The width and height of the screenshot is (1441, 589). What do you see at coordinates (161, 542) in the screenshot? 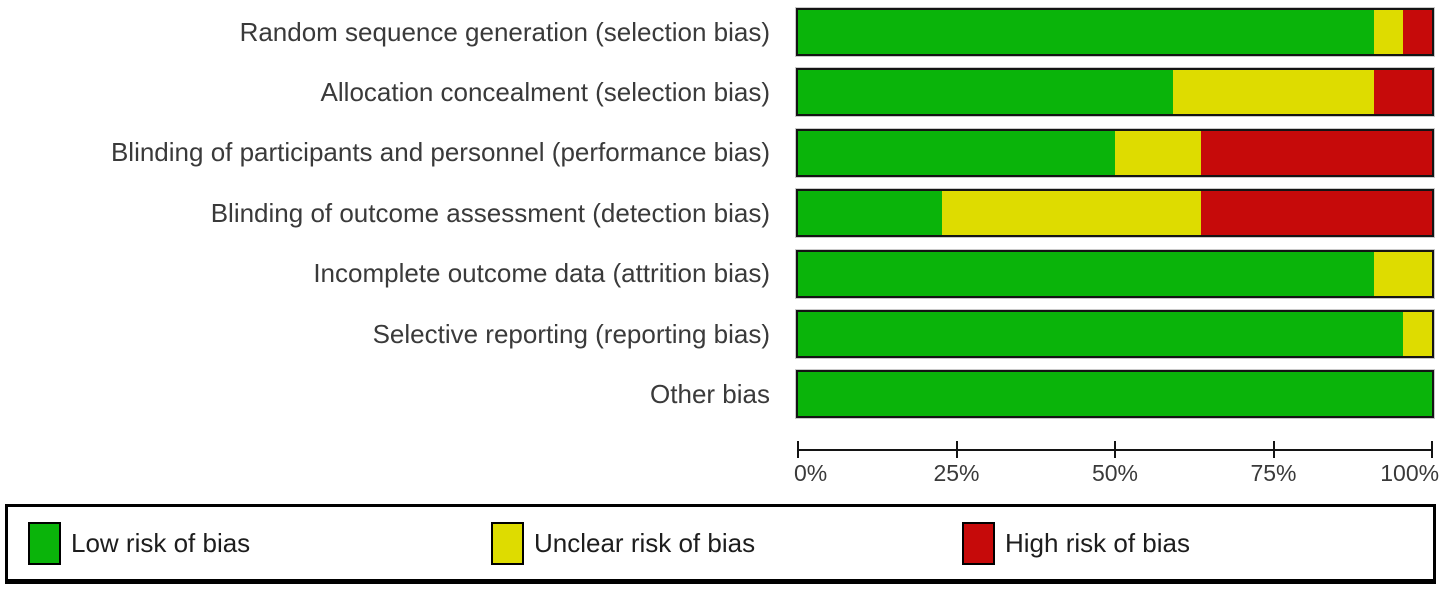
I see `legend-label: Low risk of bias` at bounding box center [161, 542].